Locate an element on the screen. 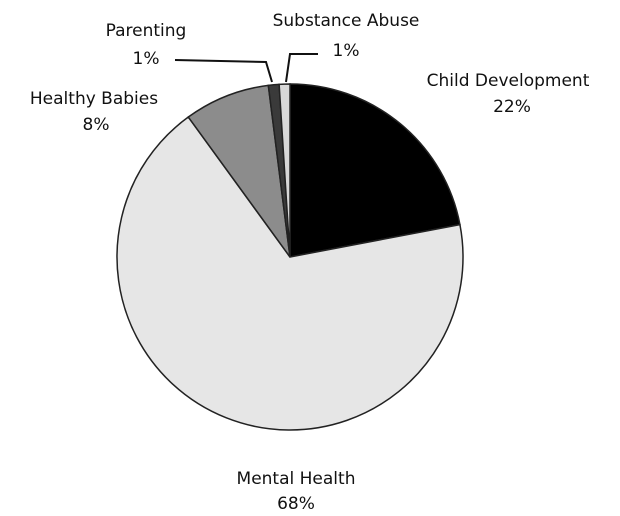 This screenshot has height=516, width=620. label-parenting: Parenting is located at coordinates (146, 31).